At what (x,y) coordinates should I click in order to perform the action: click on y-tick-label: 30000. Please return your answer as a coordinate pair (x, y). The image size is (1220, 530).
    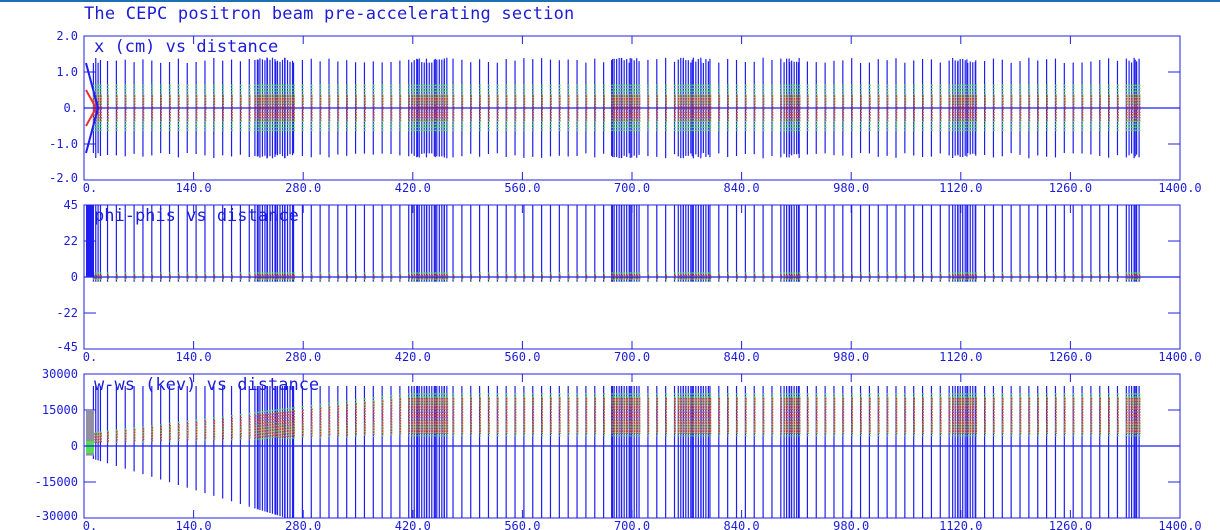
    Looking at the image, I should click on (60, 374).